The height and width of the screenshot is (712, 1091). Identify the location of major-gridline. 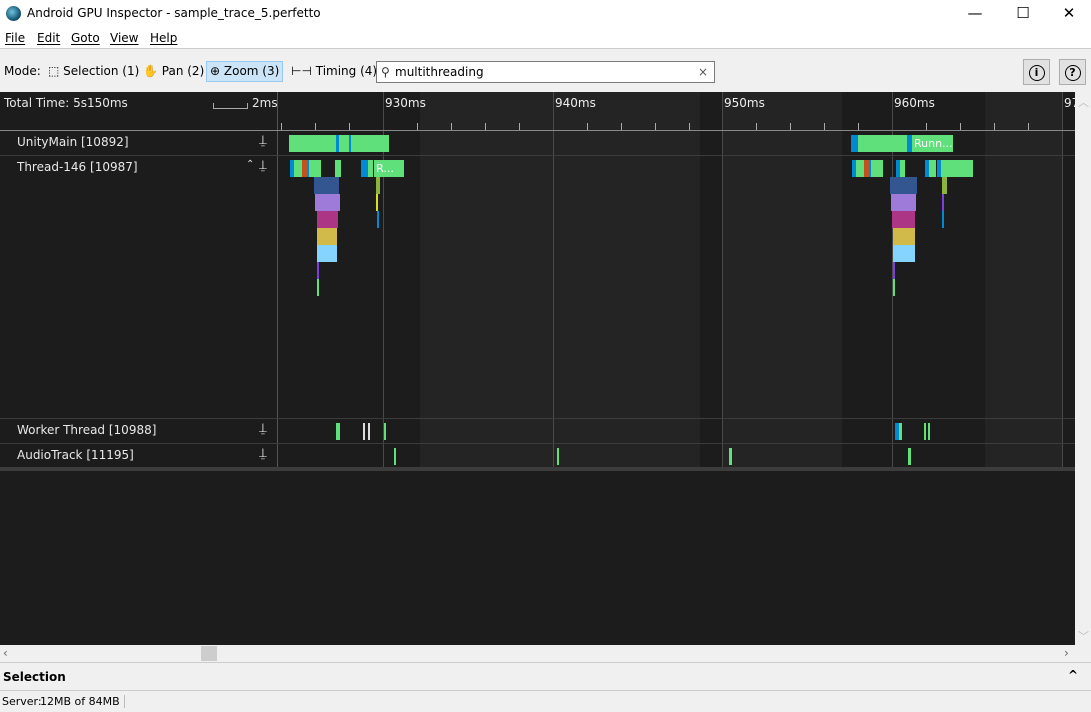
(892, 279).